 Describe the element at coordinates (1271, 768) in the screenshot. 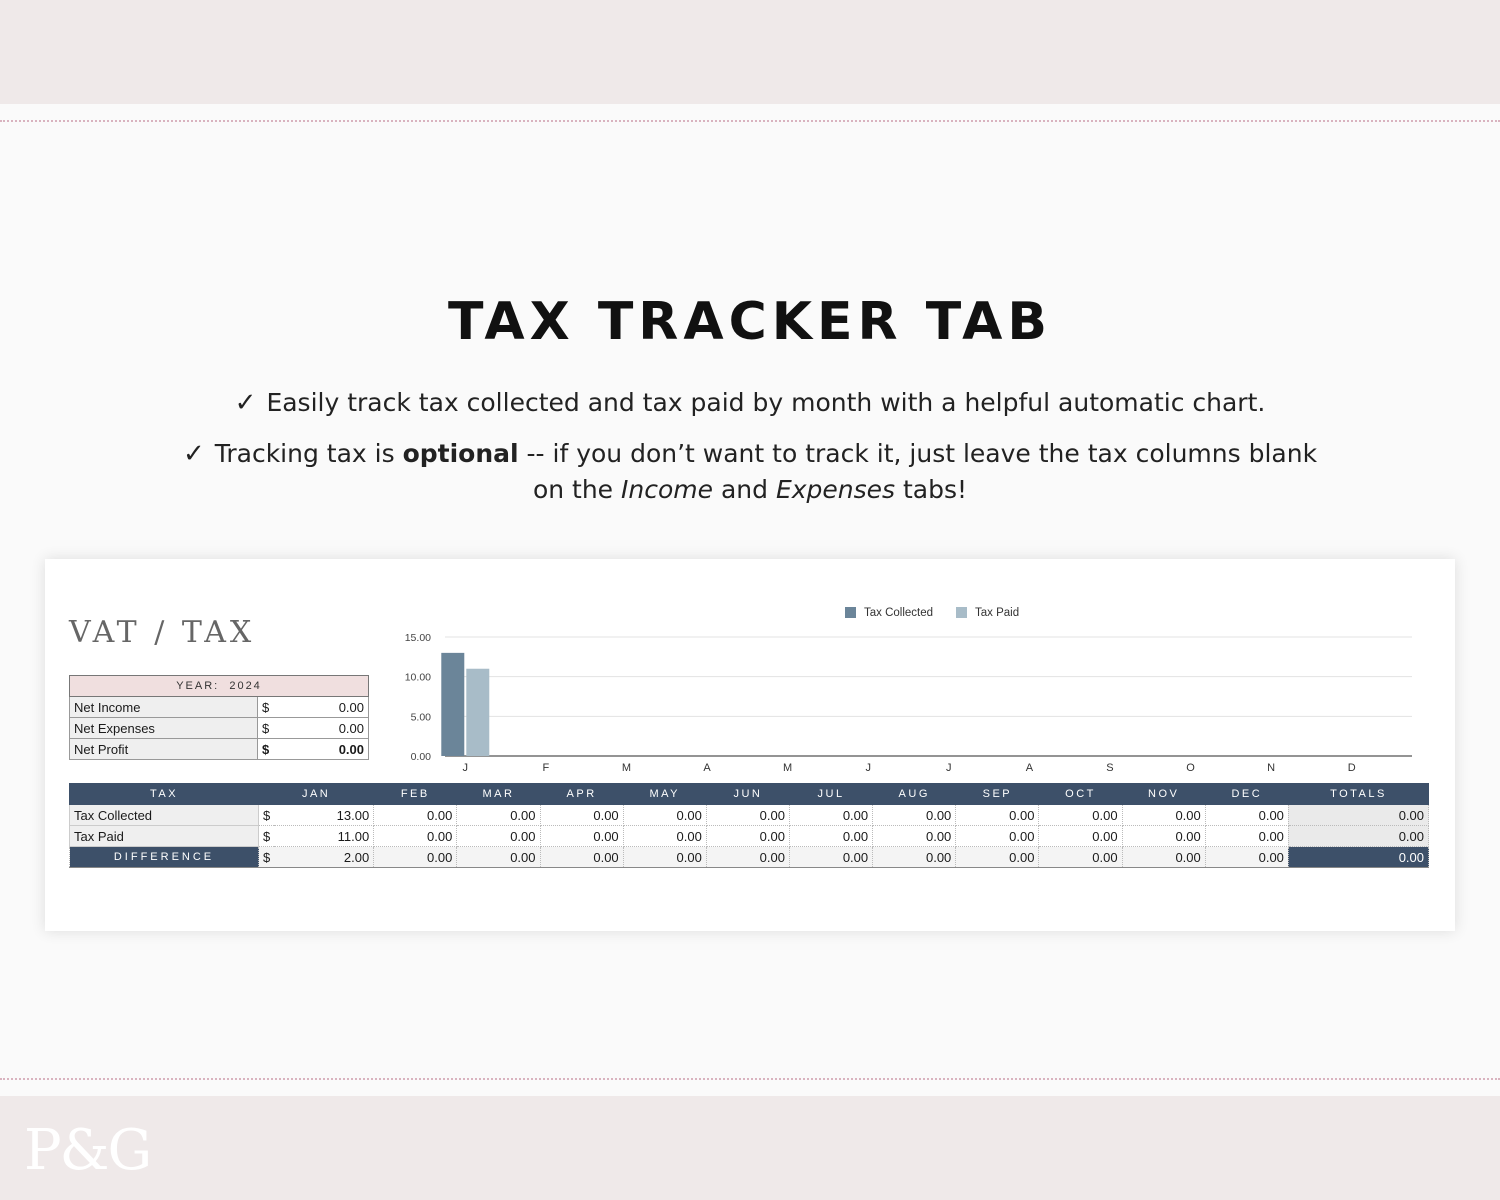

I see `x-tick-label: N` at that location.